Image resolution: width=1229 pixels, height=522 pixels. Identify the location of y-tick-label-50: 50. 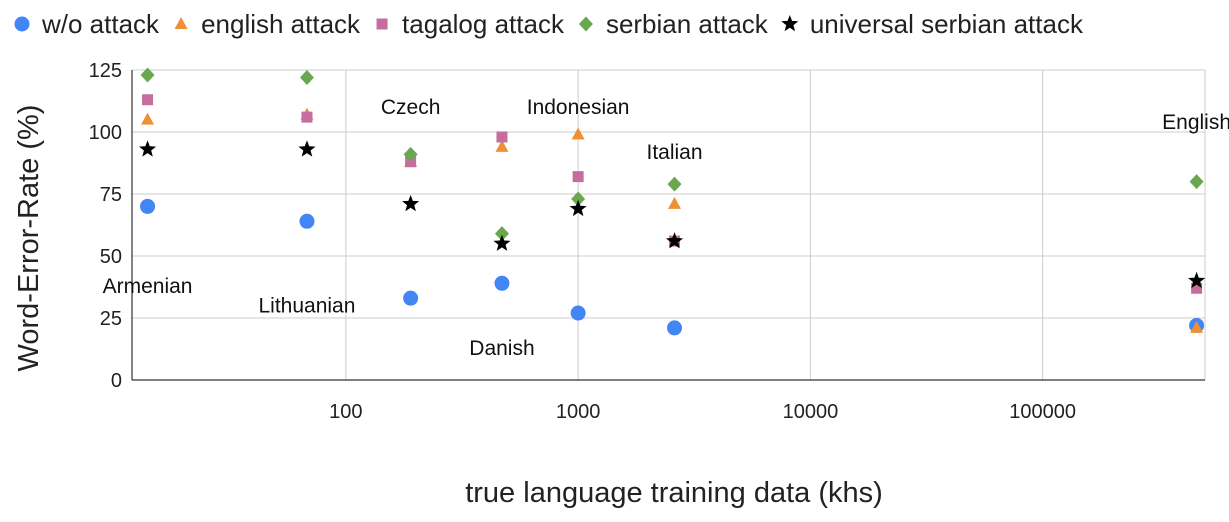
(111, 257).